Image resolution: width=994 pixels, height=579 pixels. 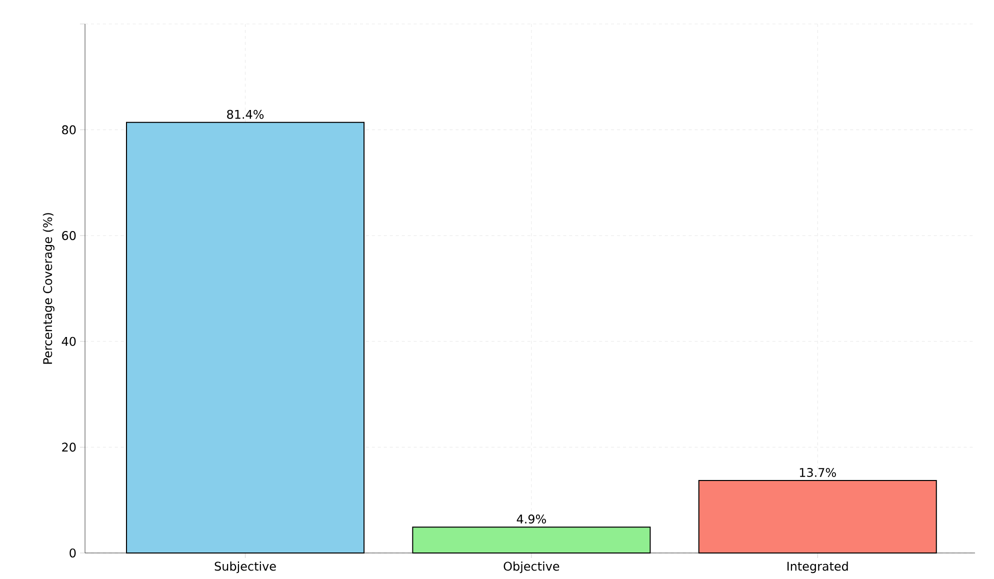 I want to click on y-tick-label: 60, so click(x=69, y=235).